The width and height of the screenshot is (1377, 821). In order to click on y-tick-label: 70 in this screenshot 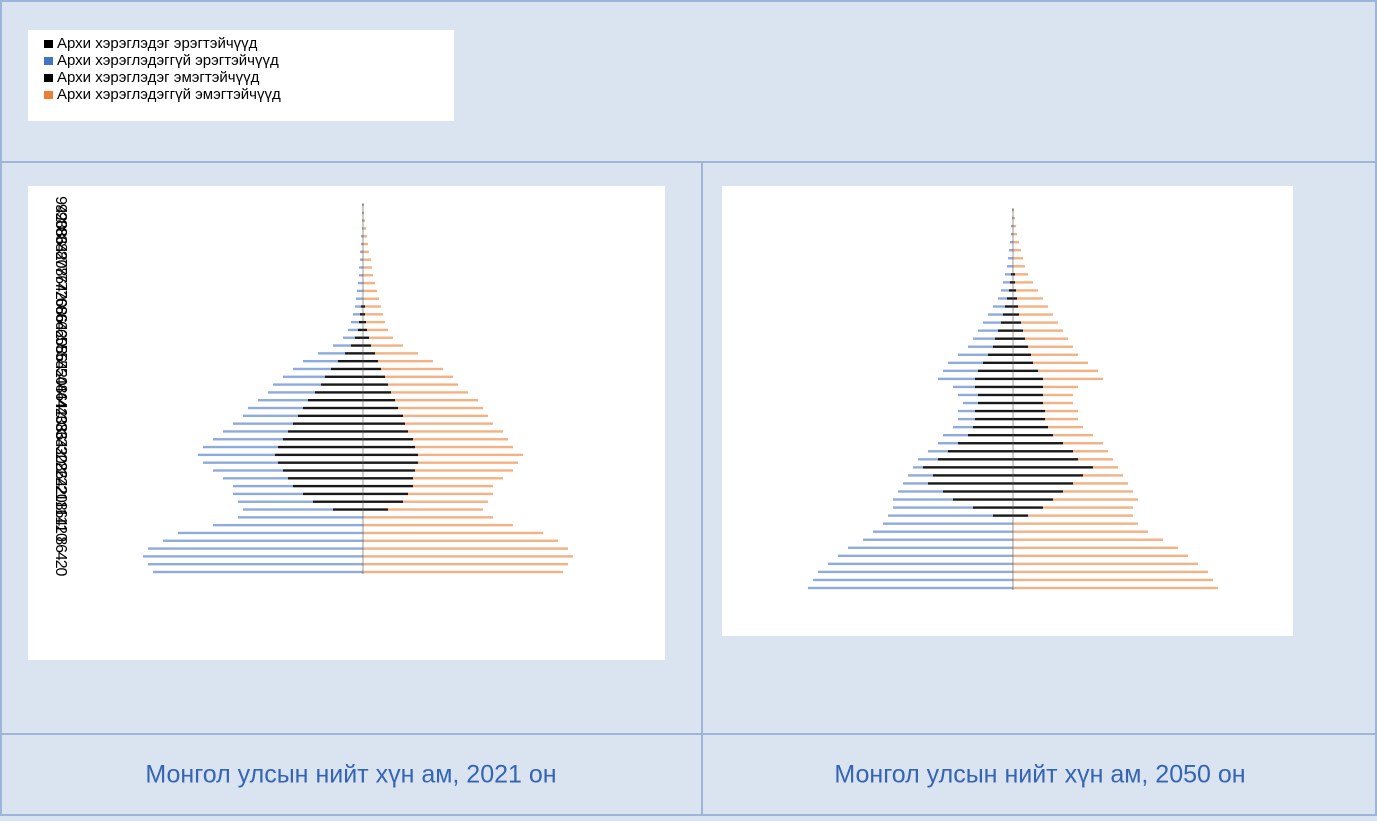, I will do `click(60, 299)`.